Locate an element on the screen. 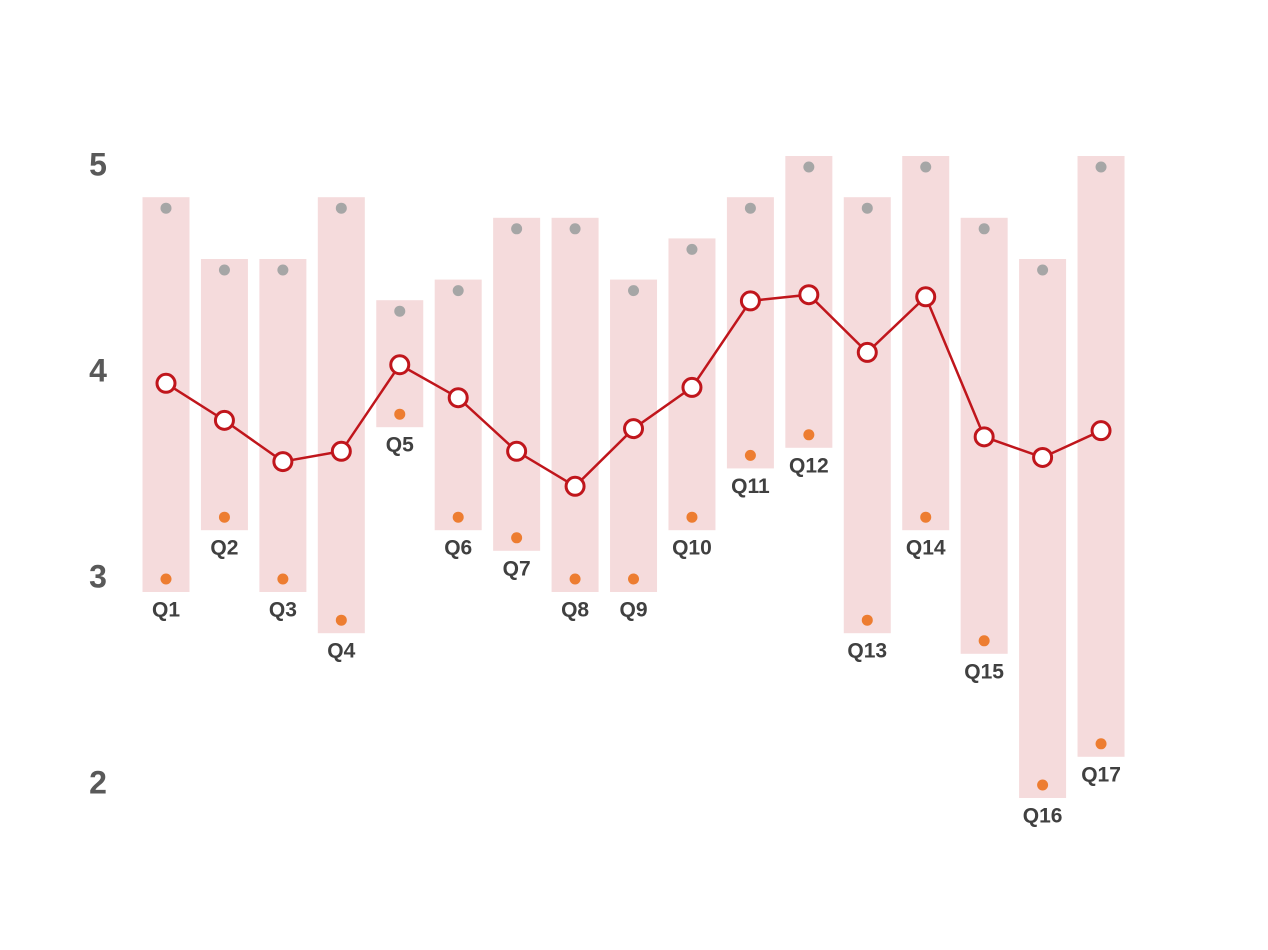  x-tick-label: Q14 is located at coordinates (926, 548).